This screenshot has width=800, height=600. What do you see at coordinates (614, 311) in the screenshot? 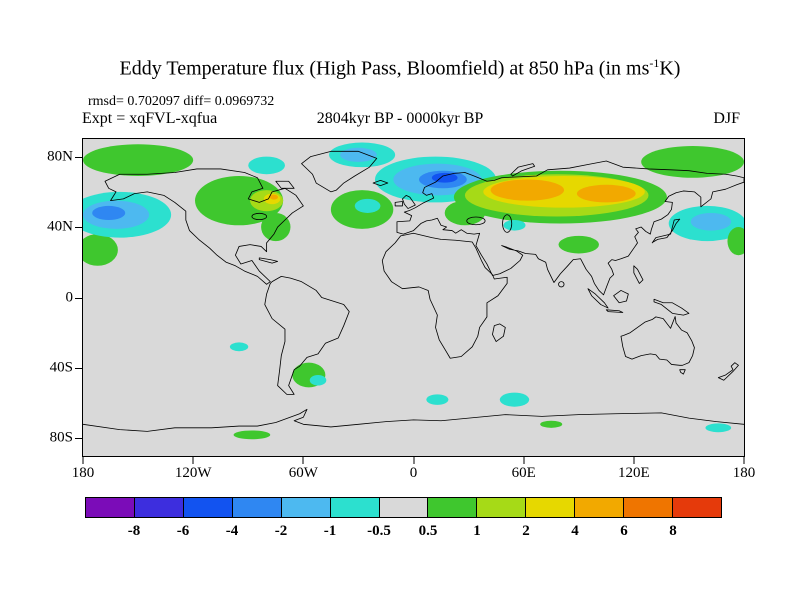
I see `coastline-java` at bounding box center [614, 311].